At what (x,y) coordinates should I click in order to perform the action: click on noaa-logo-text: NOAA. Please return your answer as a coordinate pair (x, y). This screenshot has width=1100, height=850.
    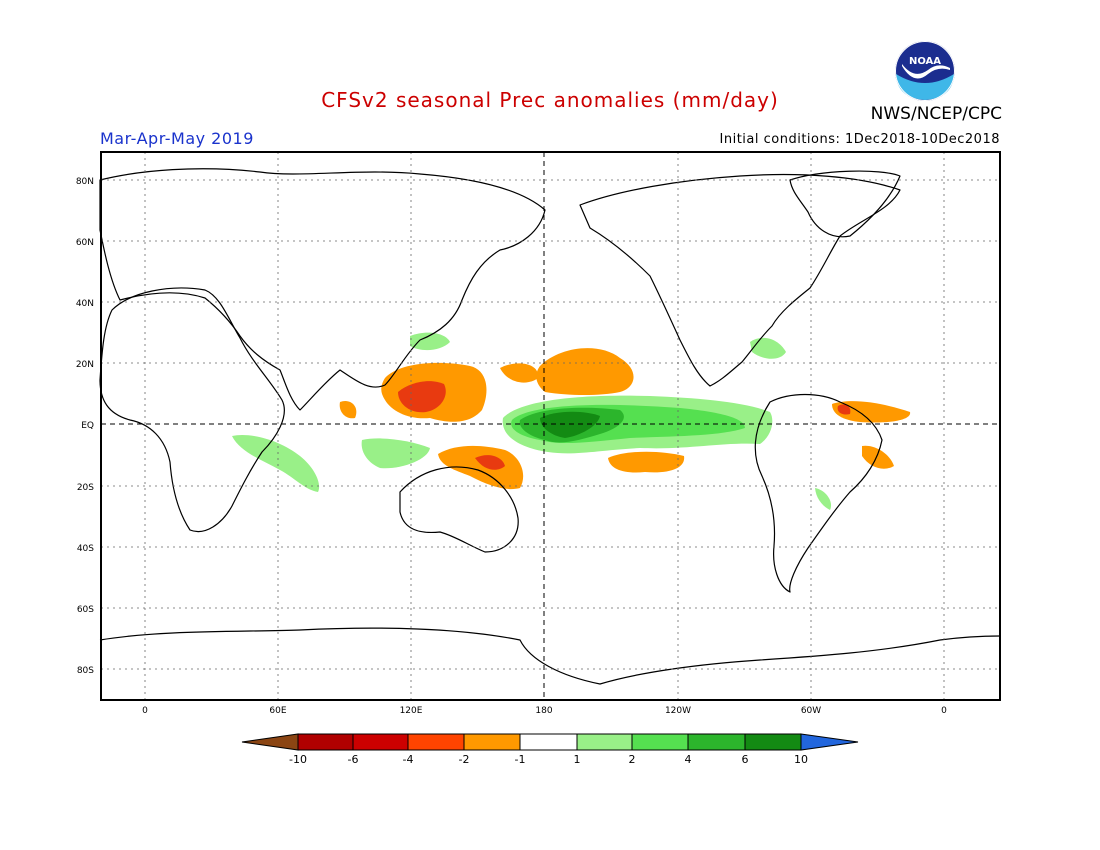
    Looking at the image, I should click on (925, 61).